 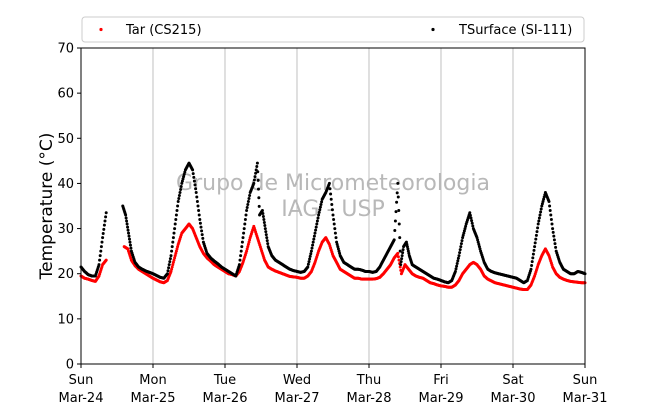 I want to click on x-tick-label-date: Mar-25, so click(x=153, y=398).